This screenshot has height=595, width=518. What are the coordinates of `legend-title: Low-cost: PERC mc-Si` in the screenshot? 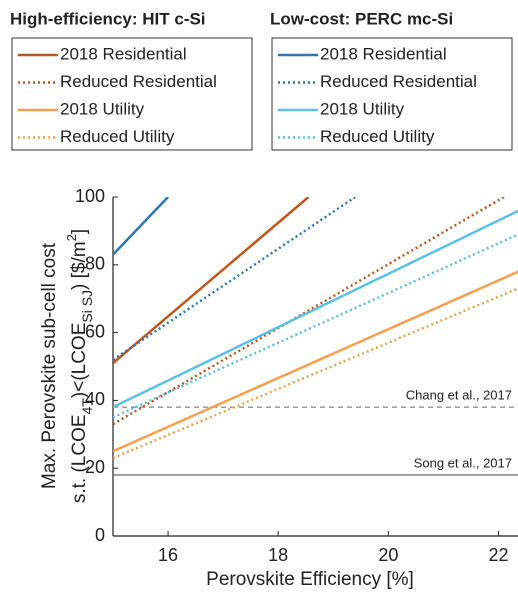 It's located at (361, 18).